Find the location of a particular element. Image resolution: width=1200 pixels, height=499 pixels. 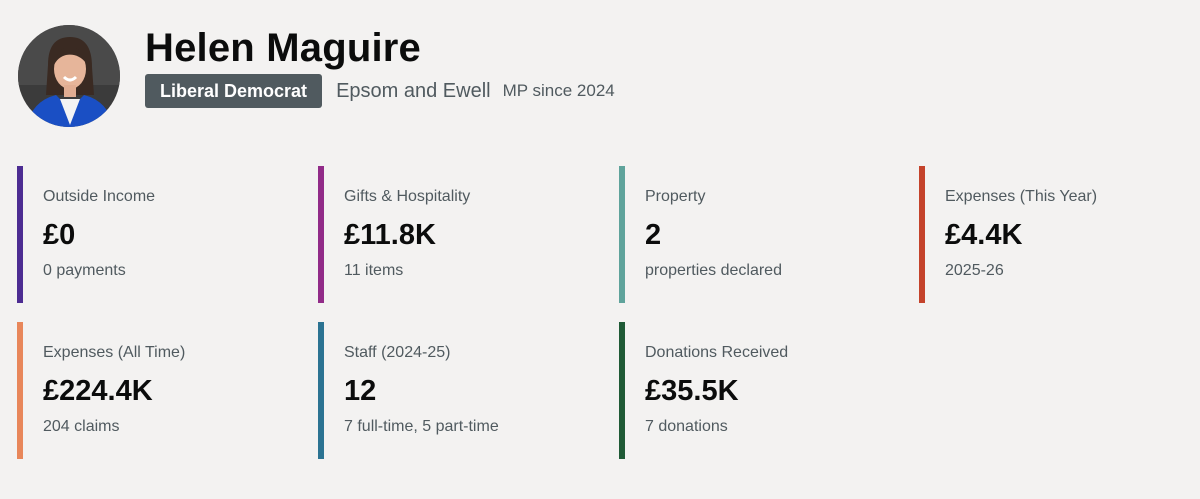

card-label: Outside Income is located at coordinates (99, 196).